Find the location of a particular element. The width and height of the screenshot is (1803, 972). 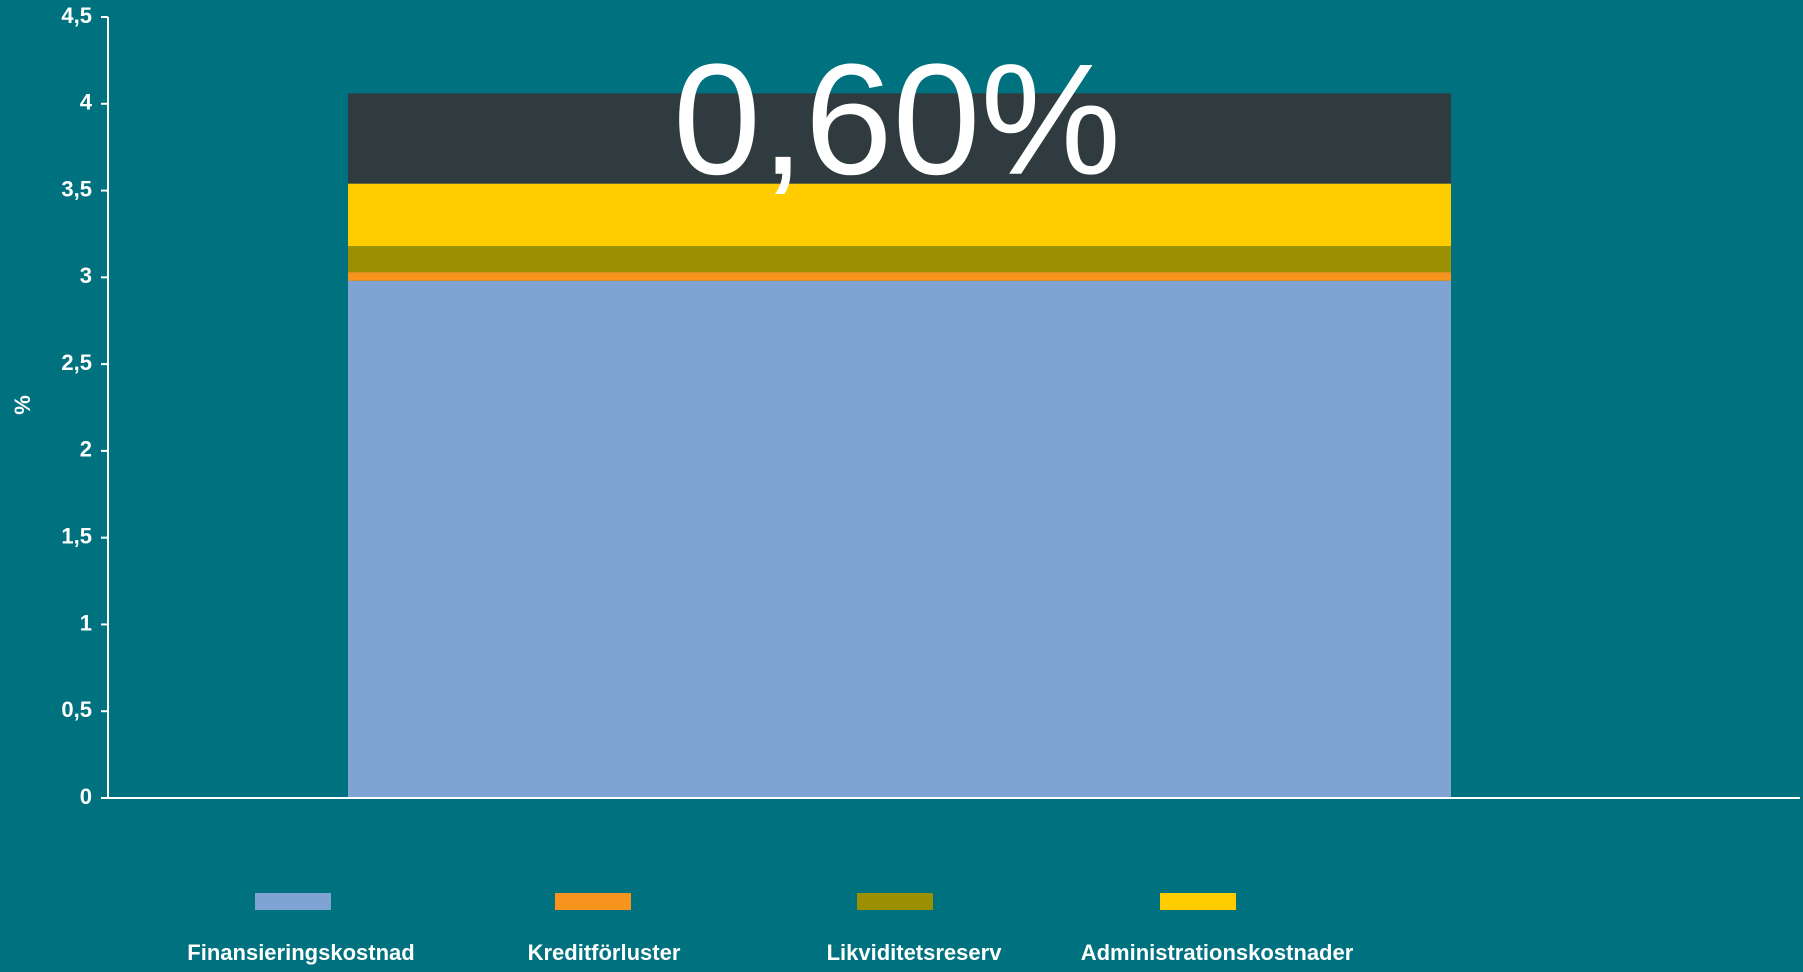

y-tick-label: 2,5 is located at coordinates (76, 362).